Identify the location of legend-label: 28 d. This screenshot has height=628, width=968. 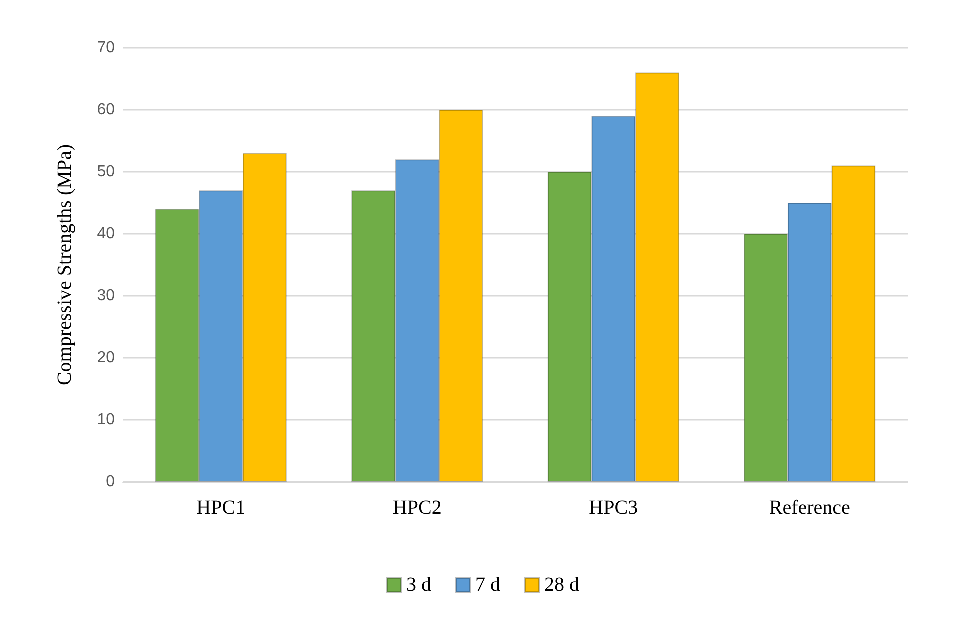
(562, 585).